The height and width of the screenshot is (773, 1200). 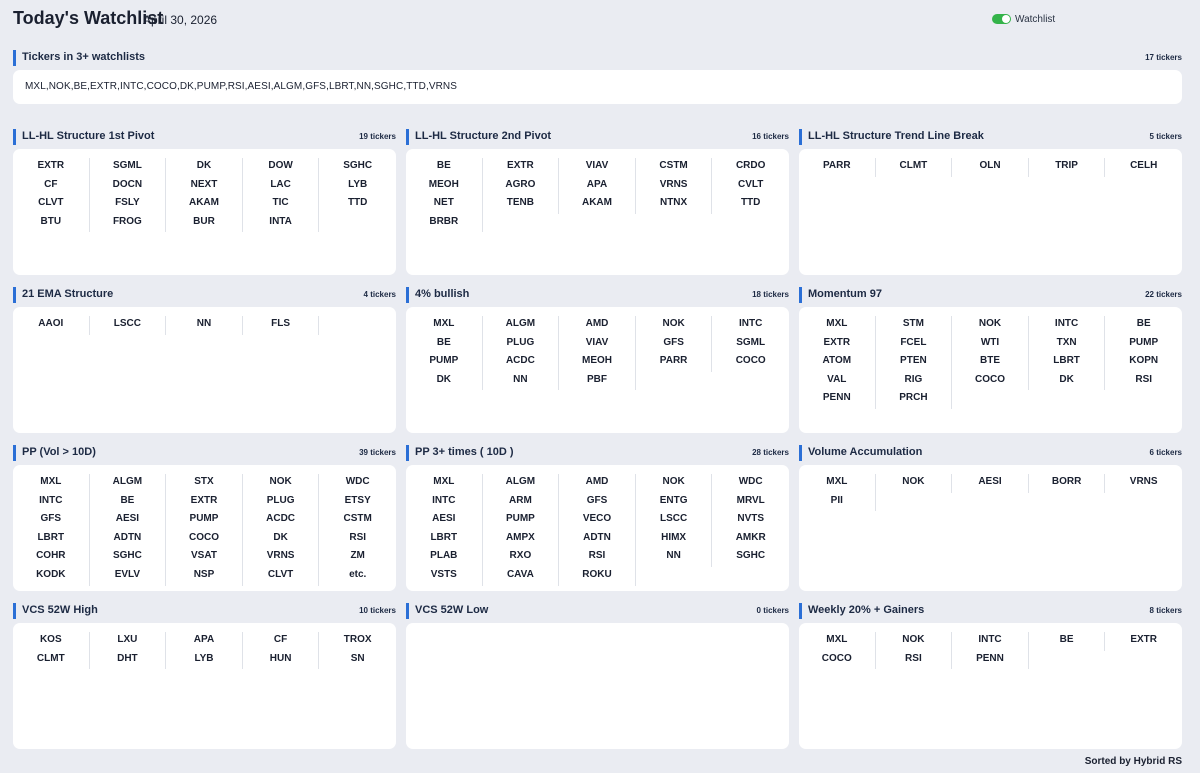 What do you see at coordinates (751, 519) in the screenshot?
I see `ticker-cell: NVTS` at bounding box center [751, 519].